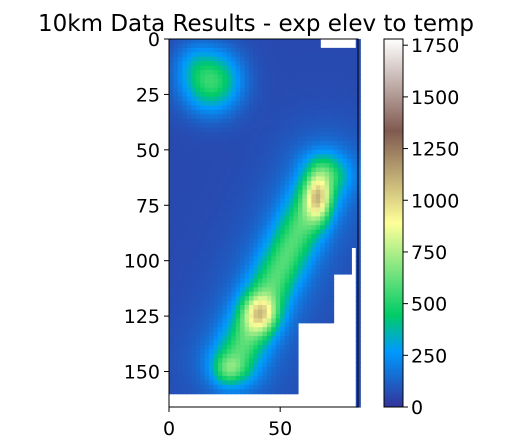  I want to click on colorbar-tick-label: 0, so click(417, 408).